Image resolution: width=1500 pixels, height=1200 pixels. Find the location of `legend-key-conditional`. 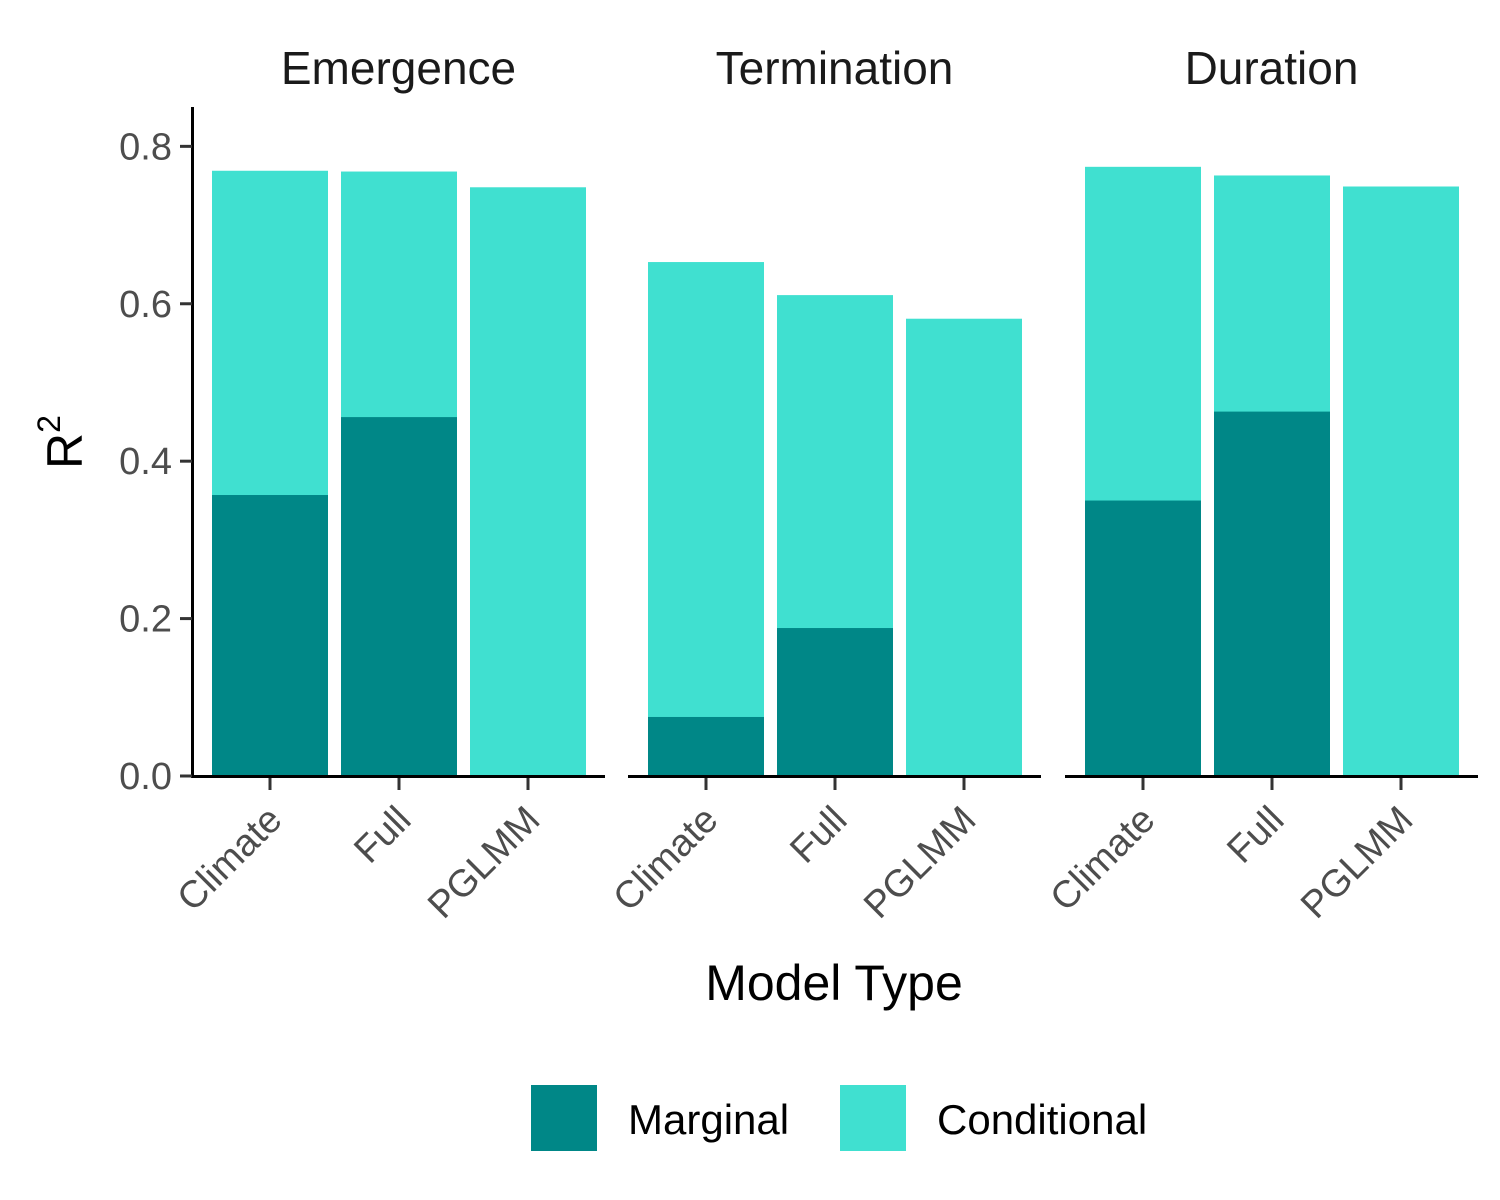

legend-key-conditional is located at coordinates (873, 1118).